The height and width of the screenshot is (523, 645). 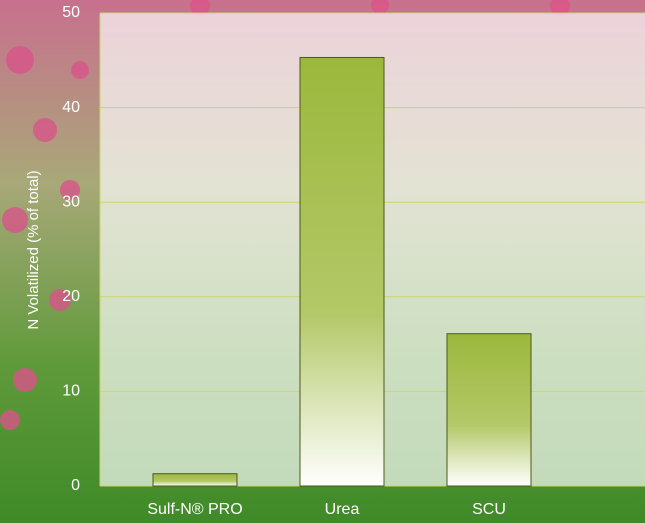 What do you see at coordinates (342, 509) in the screenshot?
I see `x-tick-label: Urea` at bounding box center [342, 509].